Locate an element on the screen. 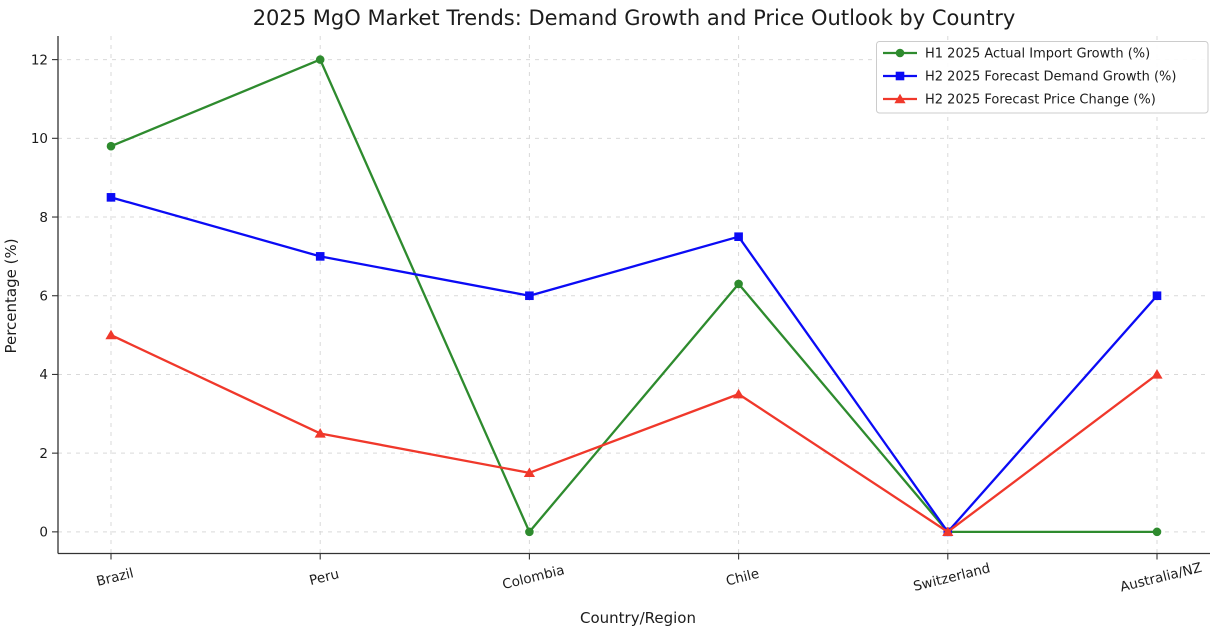 This screenshot has height=636, width=1222. x-tick-label: Australia/NZ is located at coordinates (1161, 578).